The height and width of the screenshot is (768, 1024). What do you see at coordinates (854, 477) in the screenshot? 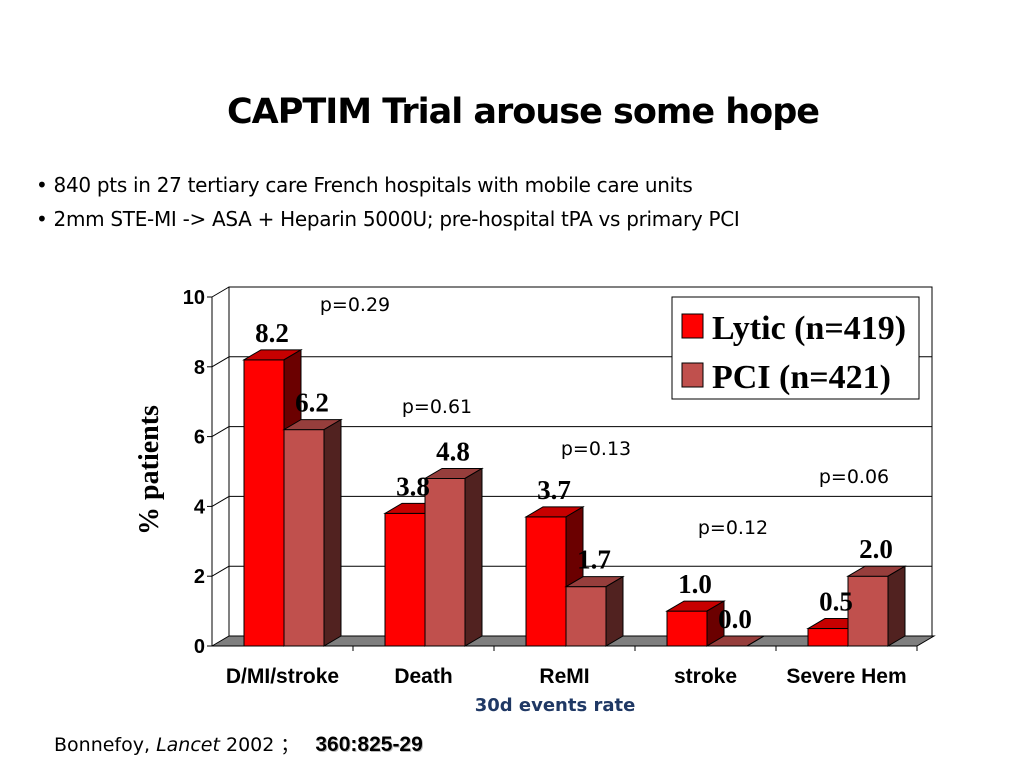
I see `p-value: p=0.06` at bounding box center [854, 477].